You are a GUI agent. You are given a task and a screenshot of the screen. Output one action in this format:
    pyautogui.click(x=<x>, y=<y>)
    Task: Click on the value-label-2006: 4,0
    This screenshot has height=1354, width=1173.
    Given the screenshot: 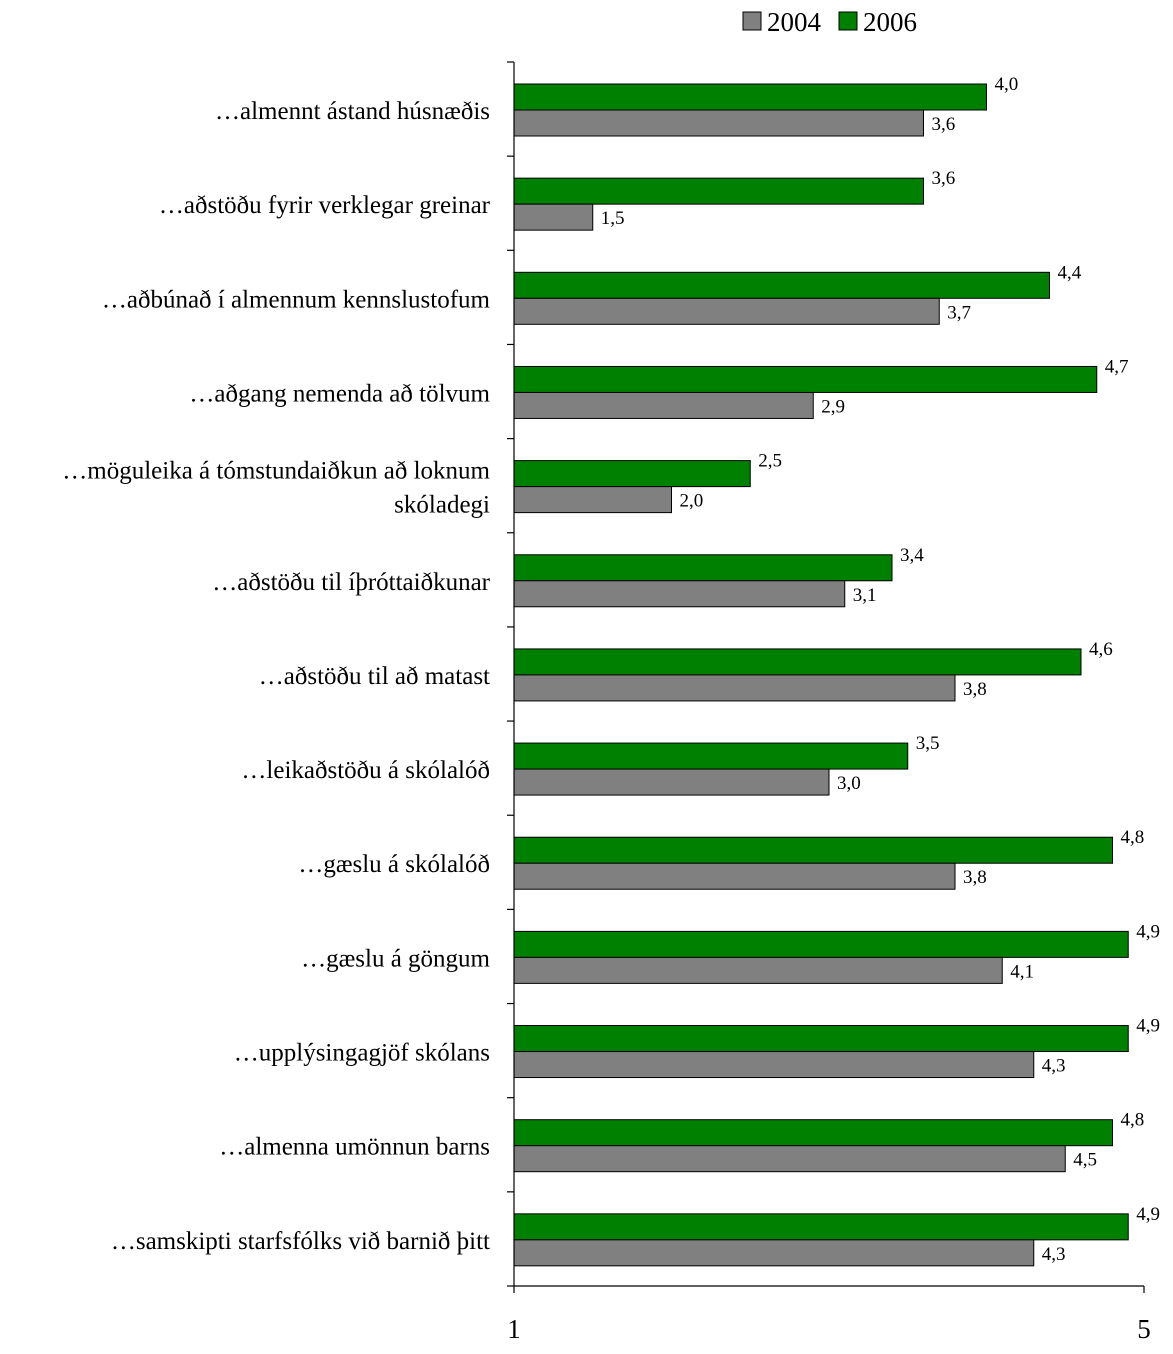 What is the action you would take?
    pyautogui.click(x=1007, y=84)
    